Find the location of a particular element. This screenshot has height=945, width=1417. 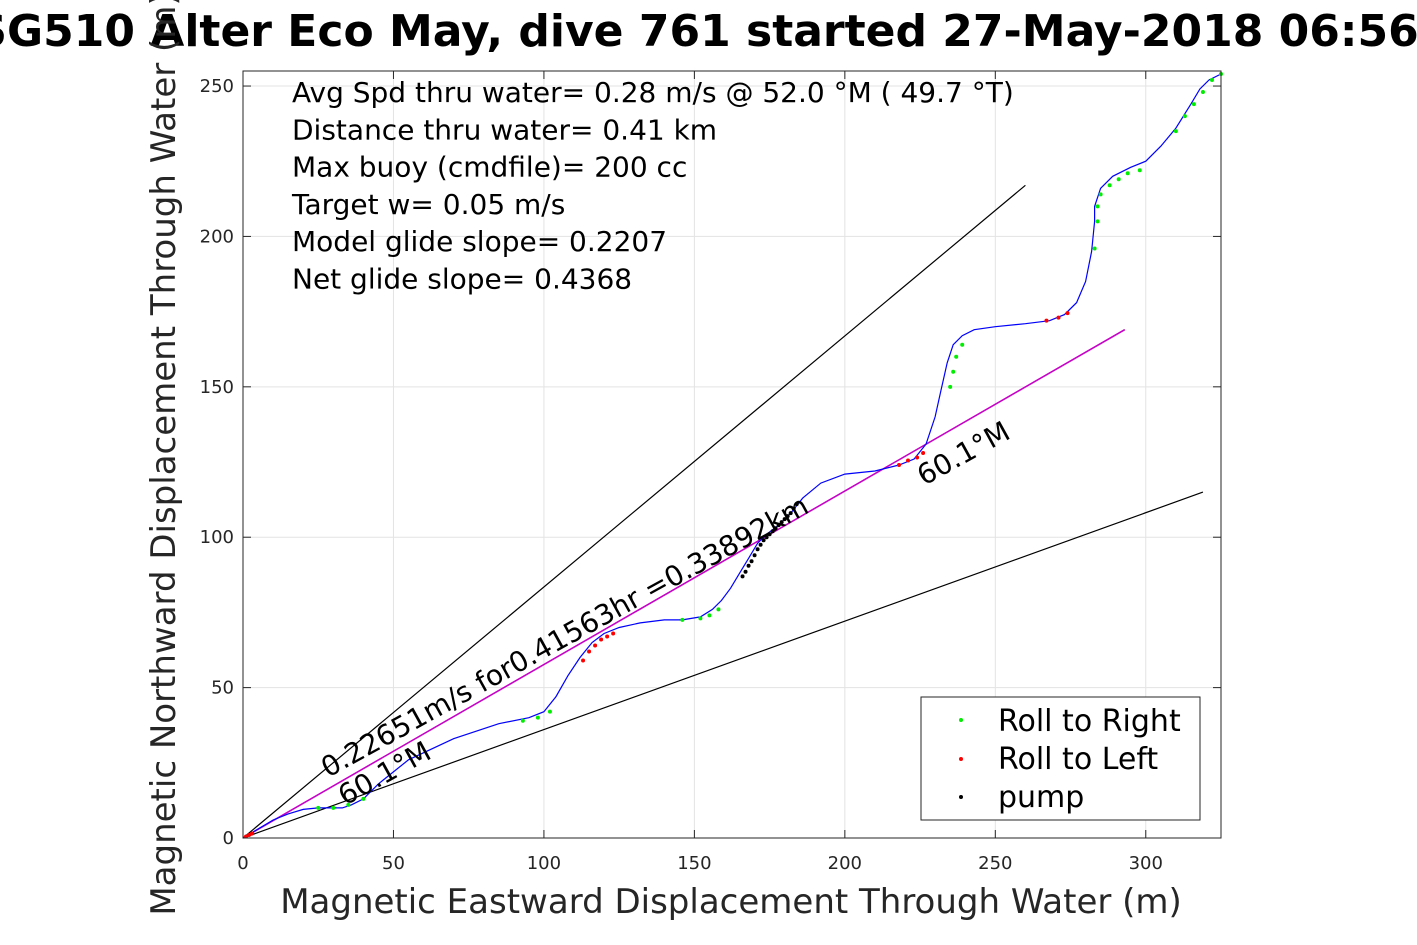

info-line: Net glide slope= 0.4368 is located at coordinates (462, 279).